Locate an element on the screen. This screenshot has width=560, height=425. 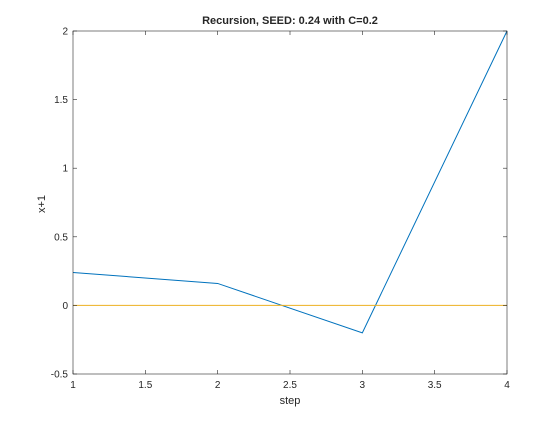
x-axis-label: step is located at coordinates (290, 401).